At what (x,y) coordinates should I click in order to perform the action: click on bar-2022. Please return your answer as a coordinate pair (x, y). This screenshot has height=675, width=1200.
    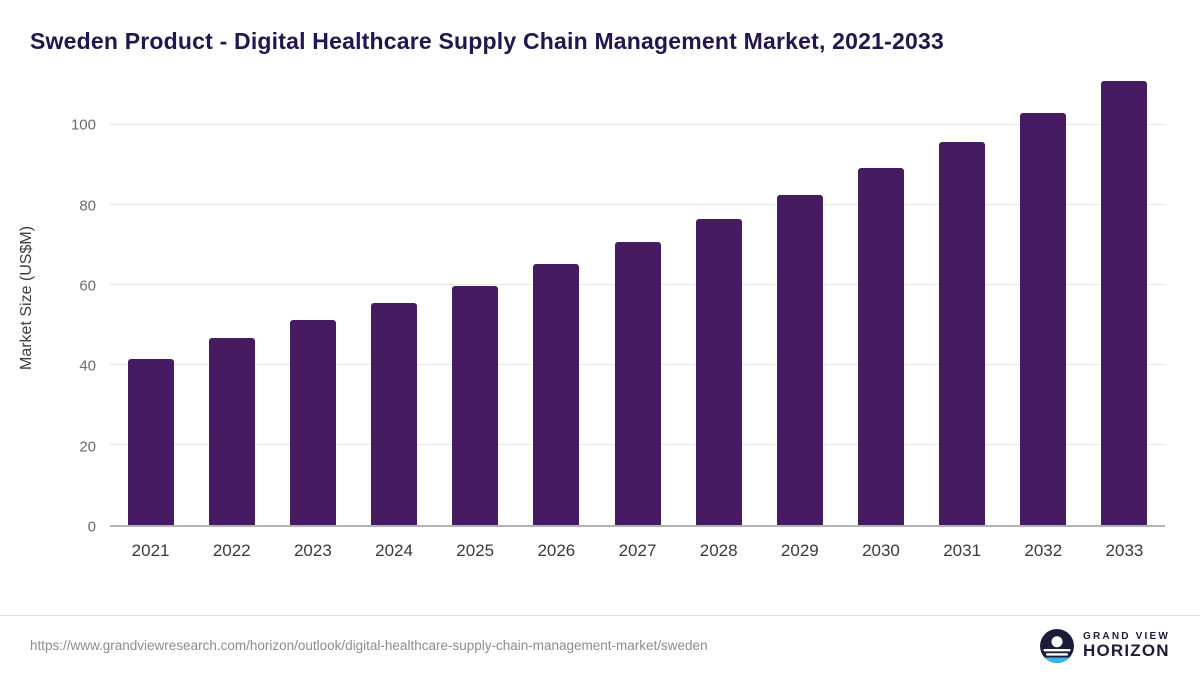
    Looking at the image, I should click on (231, 431).